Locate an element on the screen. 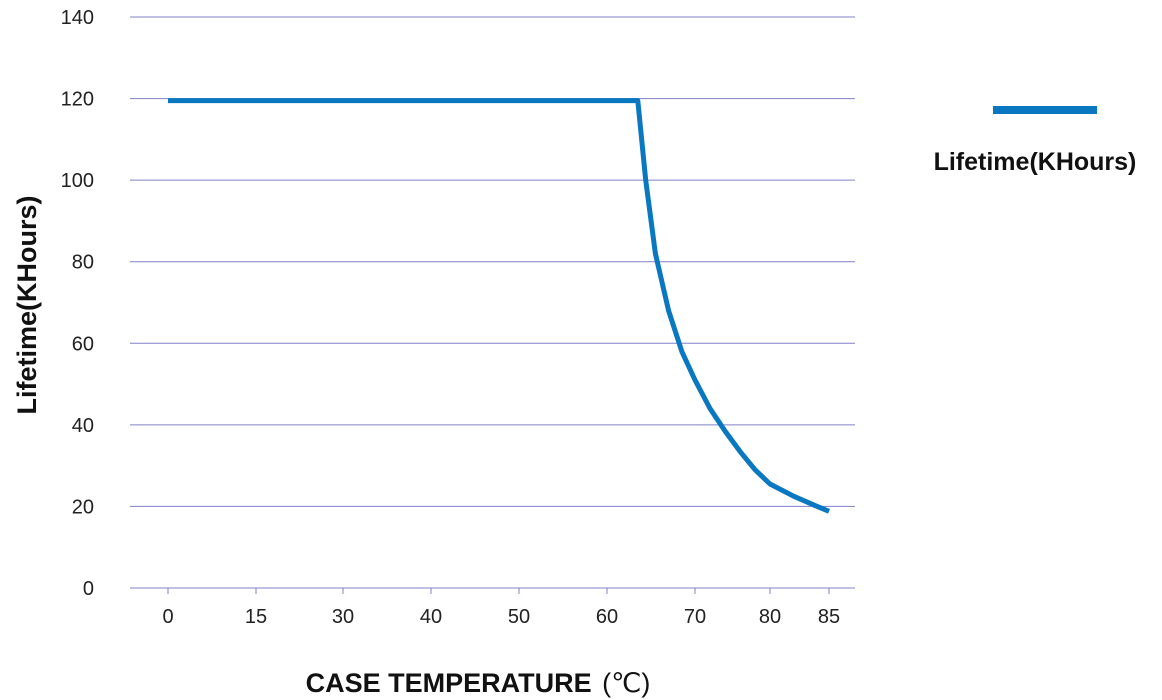 The height and width of the screenshot is (700, 1162). y-tick-label: 100 is located at coordinates (77, 181).